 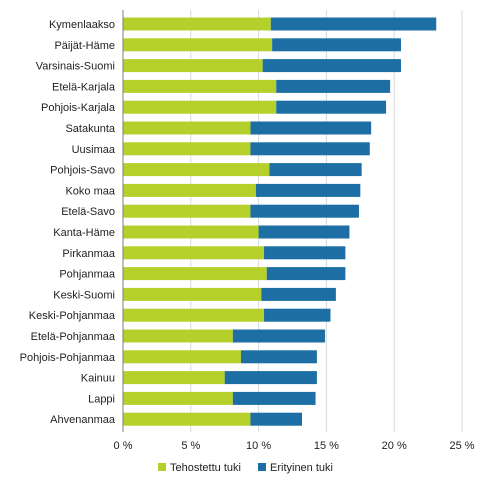 I want to click on category-label: Varsinais-Suomi, so click(x=75, y=67).